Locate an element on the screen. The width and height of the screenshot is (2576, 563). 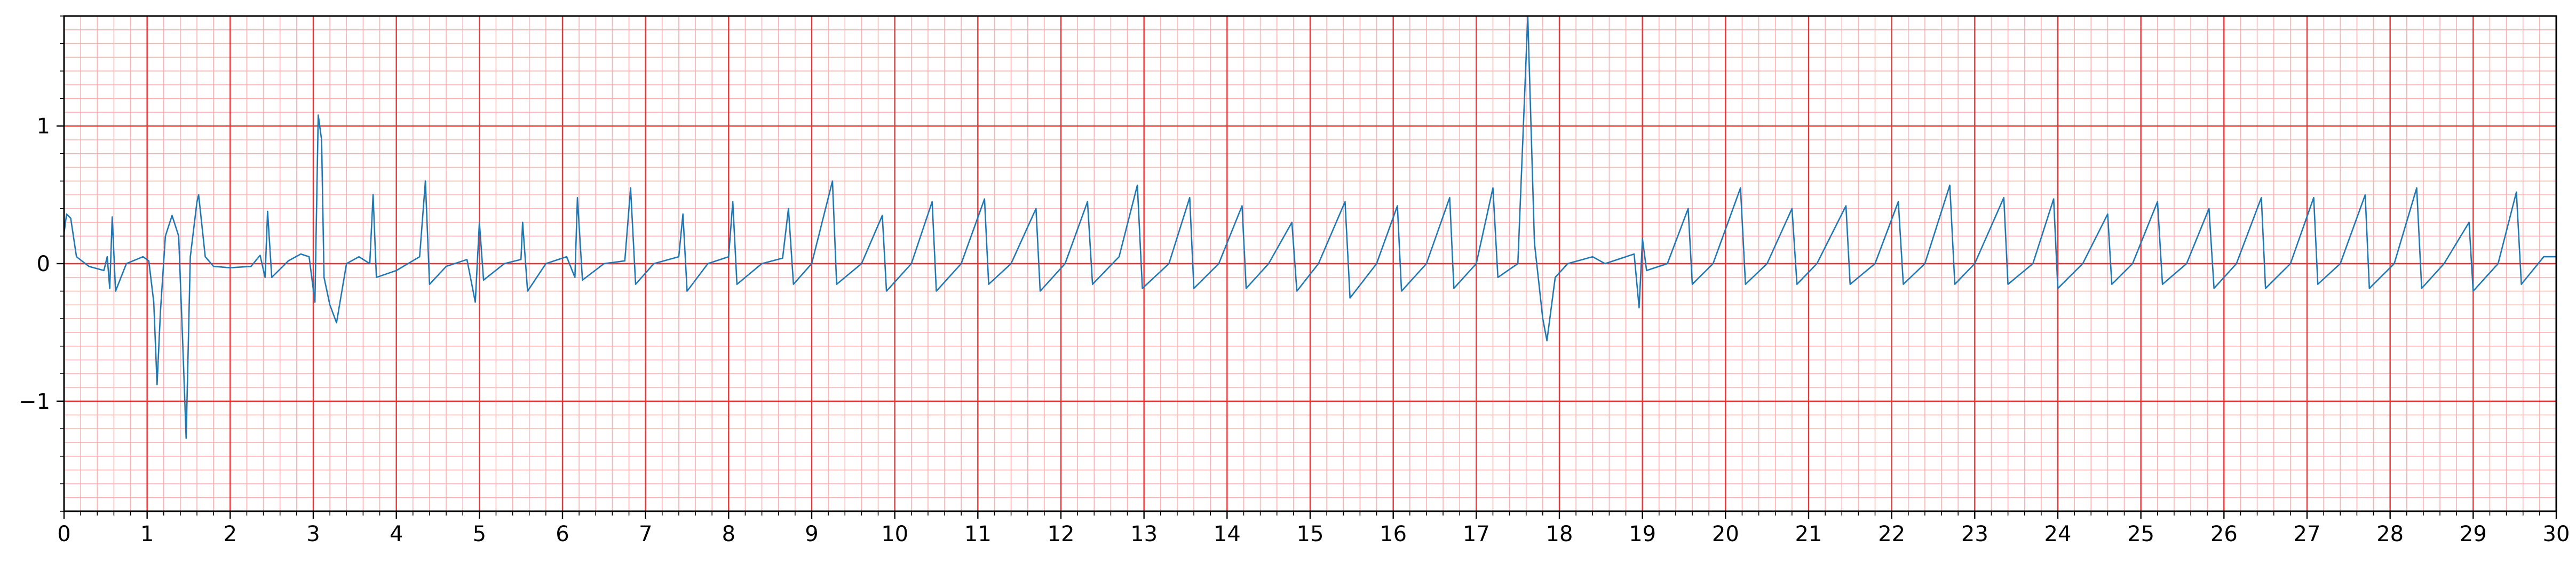
y-tick-label: −1 is located at coordinates (34, 402).